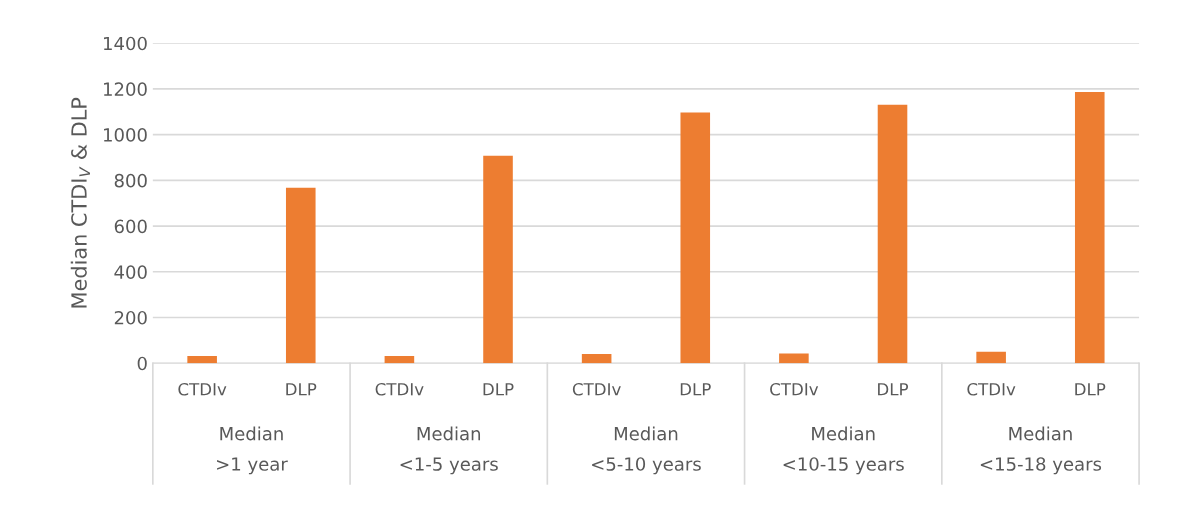 The width and height of the screenshot is (1194, 508). What do you see at coordinates (252, 466) in the screenshot?
I see `text: >1 year` at bounding box center [252, 466].